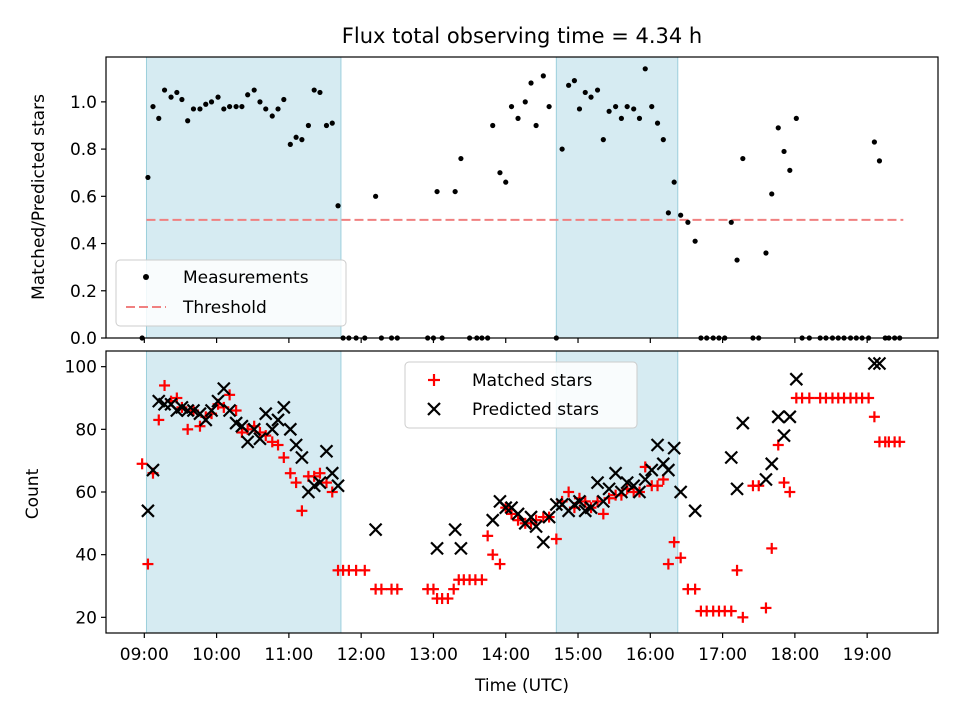 Image resolution: width=960 pixels, height=720 pixels. I want to click on top-y-tick-label: 0.0, so click(83, 339).